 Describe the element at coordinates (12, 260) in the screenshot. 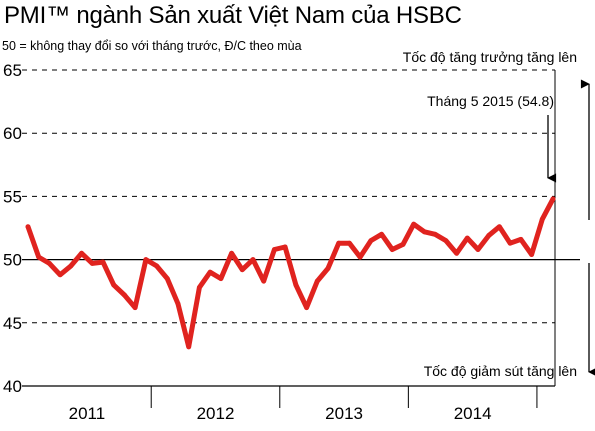

I see `y-tick-label: 50` at that location.